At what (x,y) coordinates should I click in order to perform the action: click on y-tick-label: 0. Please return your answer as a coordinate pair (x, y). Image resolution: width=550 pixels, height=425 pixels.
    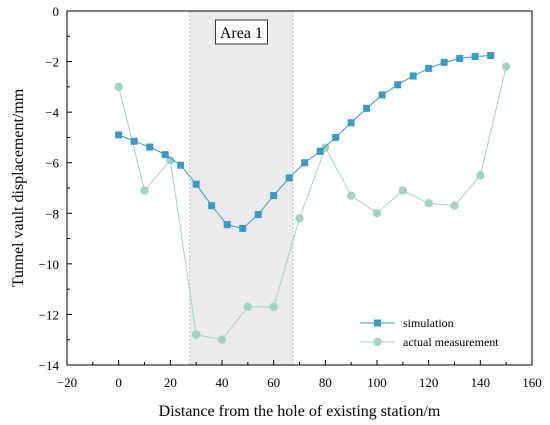
    Looking at the image, I should click on (56, 11).